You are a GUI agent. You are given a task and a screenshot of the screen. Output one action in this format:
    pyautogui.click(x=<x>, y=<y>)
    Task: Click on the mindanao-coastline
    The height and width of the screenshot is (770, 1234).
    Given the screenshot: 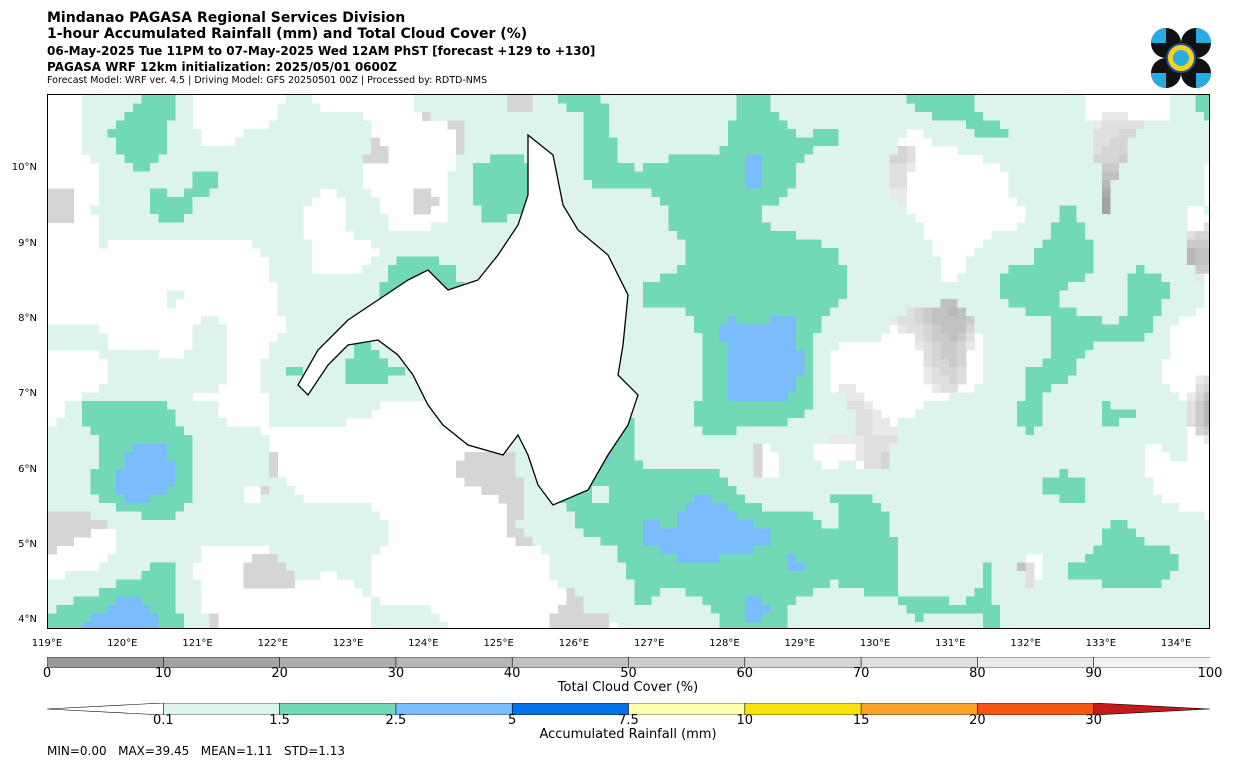 What is the action you would take?
    pyautogui.click(x=468, y=319)
    